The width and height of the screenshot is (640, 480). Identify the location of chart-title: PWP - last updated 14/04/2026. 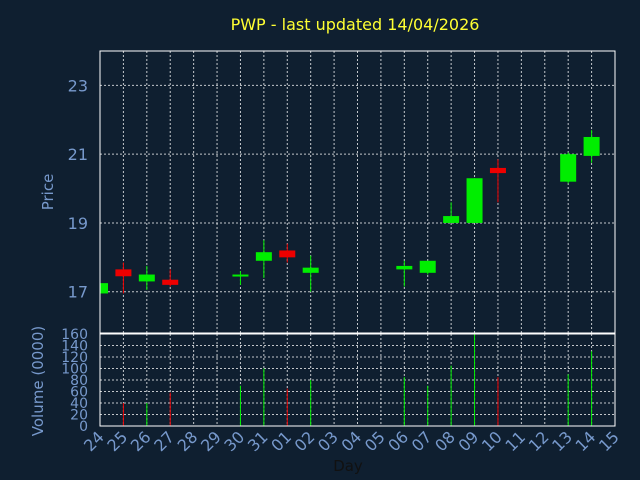
(355, 24).